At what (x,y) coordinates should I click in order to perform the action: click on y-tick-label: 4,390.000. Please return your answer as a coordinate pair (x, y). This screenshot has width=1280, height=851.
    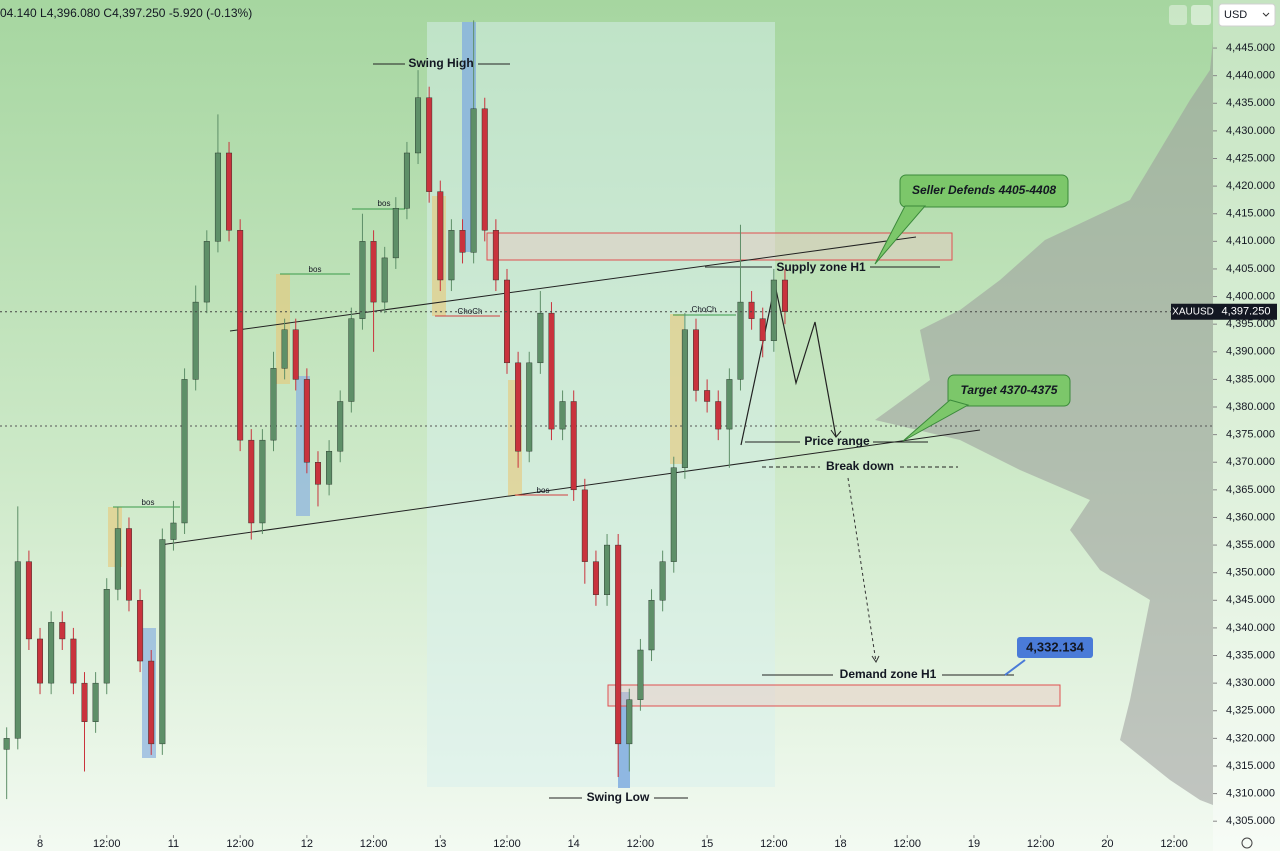
    Looking at the image, I should click on (1250, 352).